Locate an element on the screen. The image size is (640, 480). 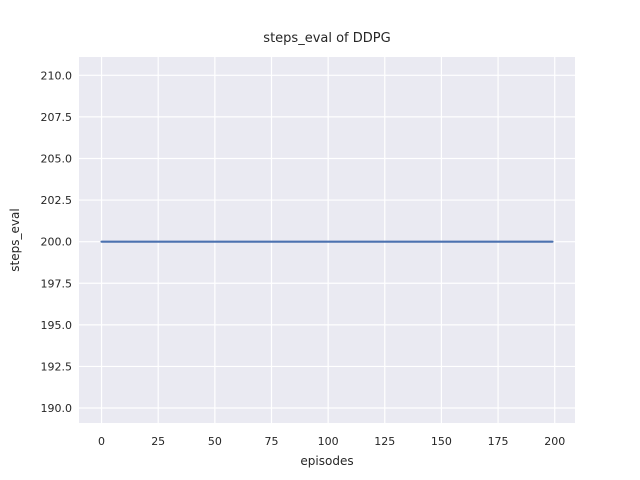
y-axis-label: steps_eval is located at coordinates (15, 240).